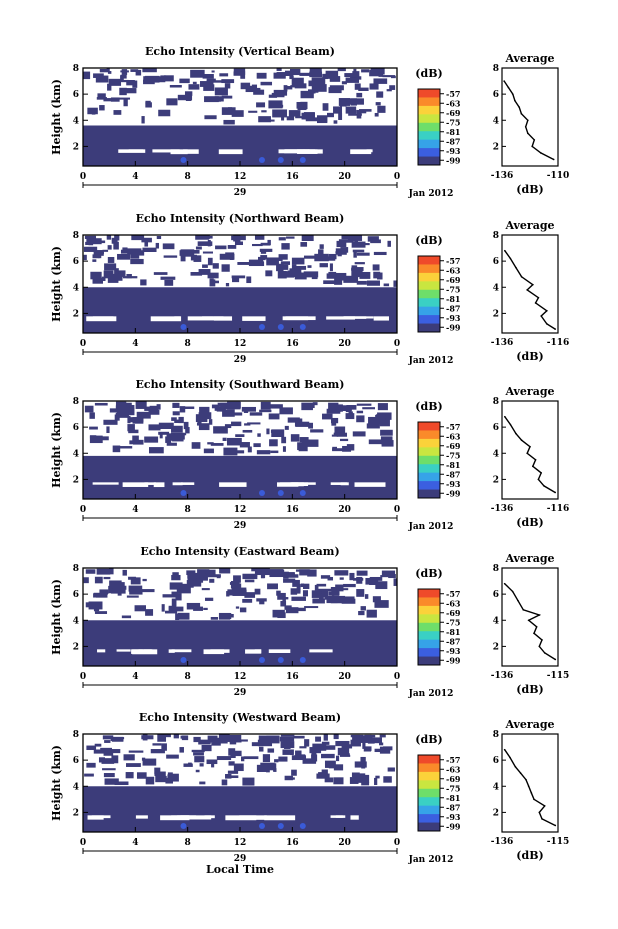  Describe the element at coordinates (240, 344) in the screenshot. I see `xtick-label: 12` at that location.